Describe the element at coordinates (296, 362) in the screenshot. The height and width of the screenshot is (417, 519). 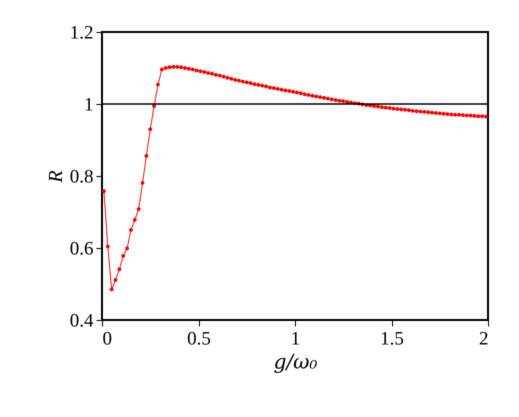
I see `x-axis-title: g/ω₀` at that location.